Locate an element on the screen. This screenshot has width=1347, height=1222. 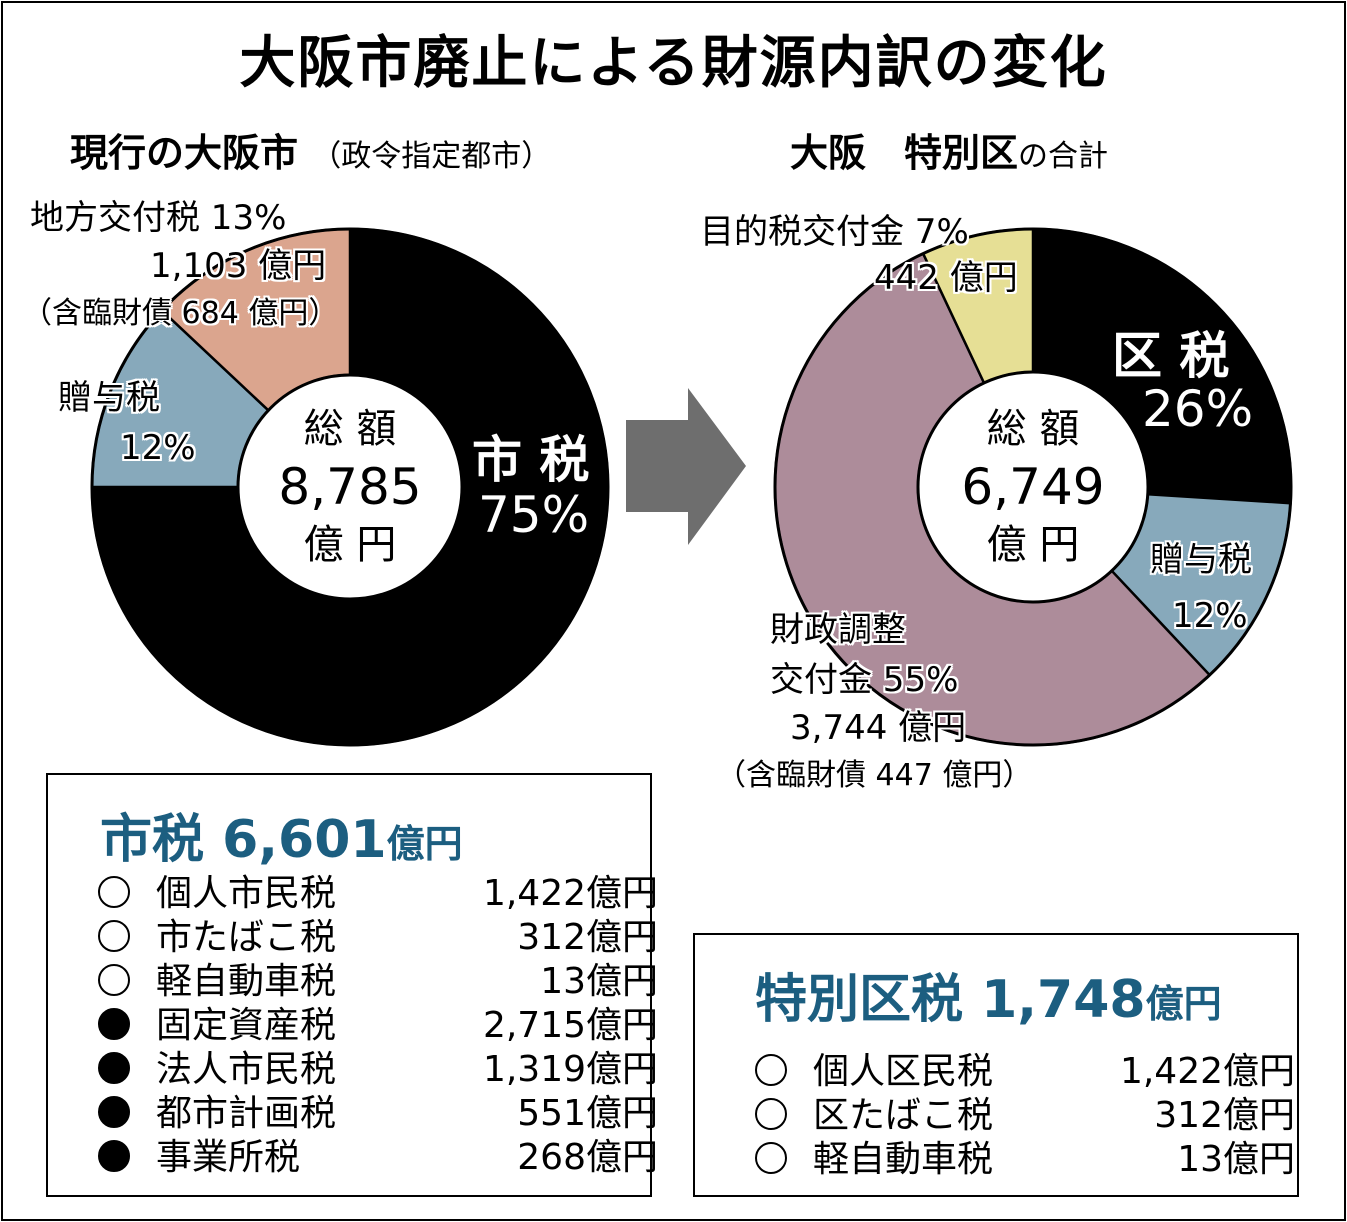
tax-item-value: 268億円 is located at coordinates (587, 1157).